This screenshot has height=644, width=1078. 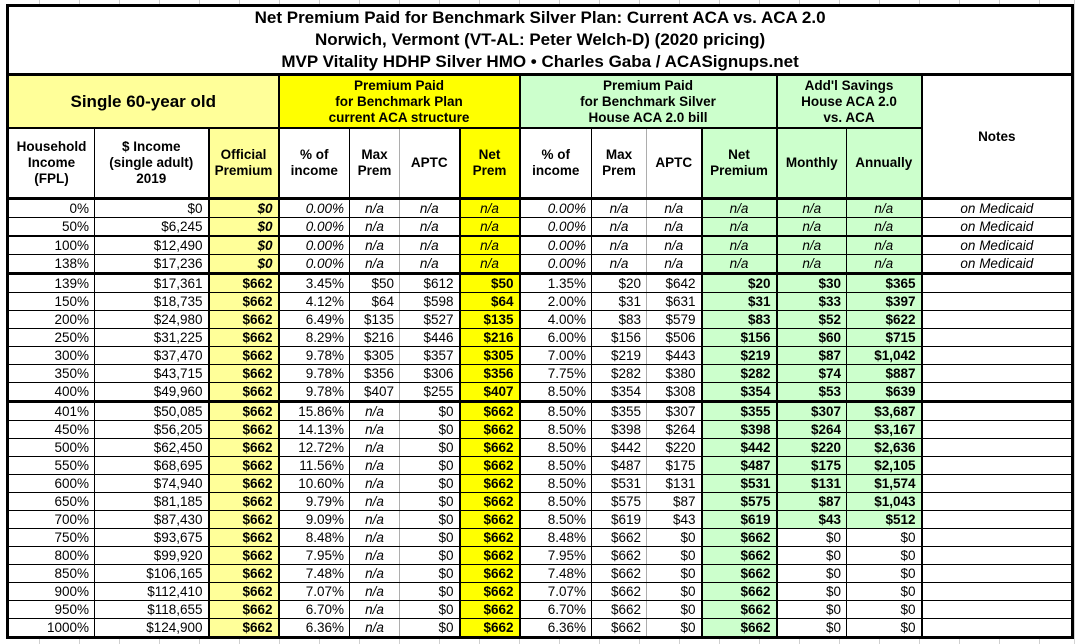 I want to click on cell-savings-monthly: $30, so click(x=811, y=283).